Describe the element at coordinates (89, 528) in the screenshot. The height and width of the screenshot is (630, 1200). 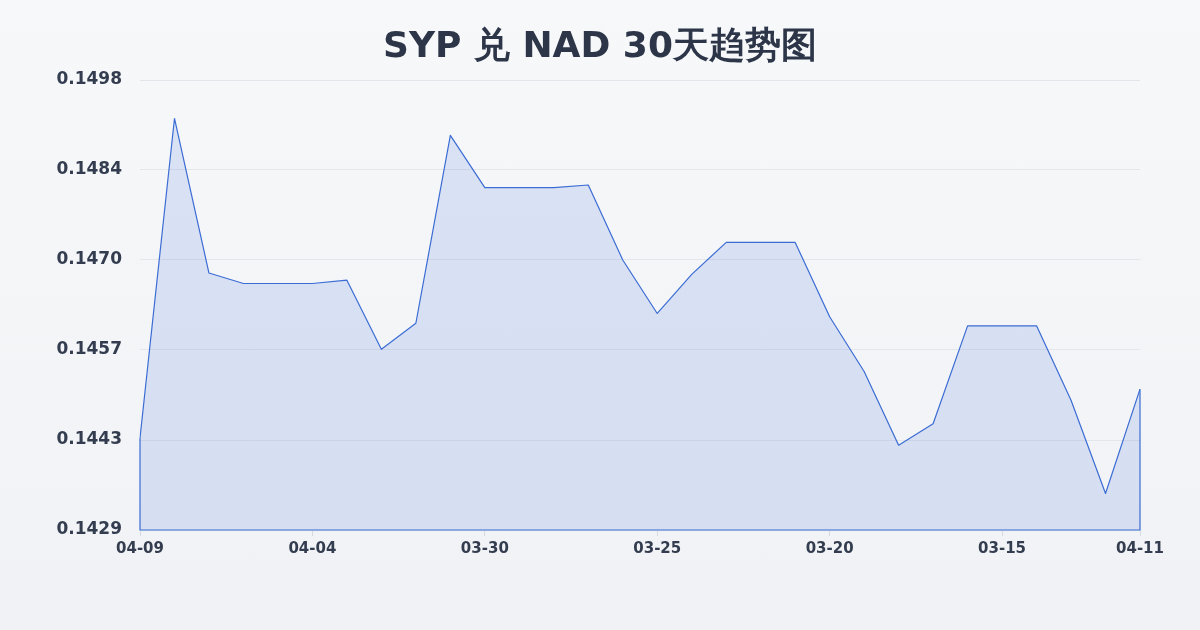
I see `y-tick-label: 0.1429` at that location.